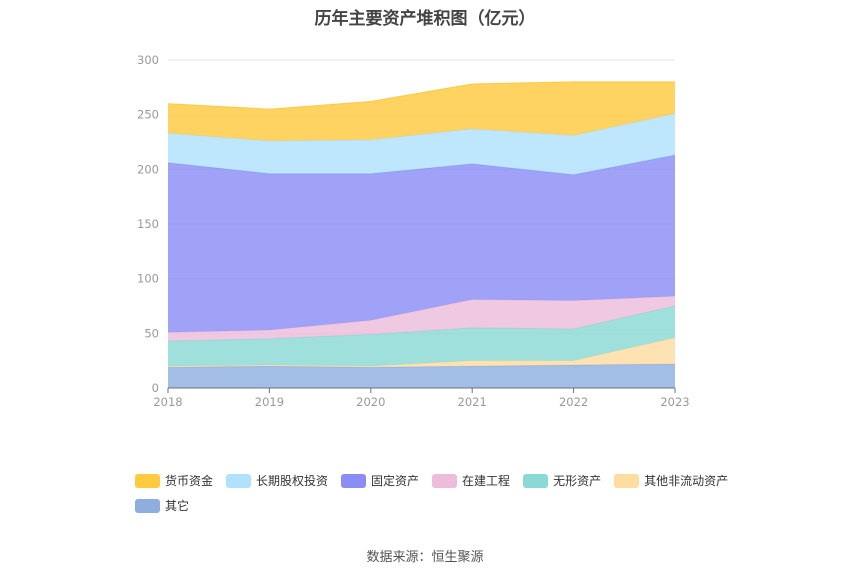 The width and height of the screenshot is (850, 575). What do you see at coordinates (148, 60) in the screenshot?
I see `y-tick-label: 300` at bounding box center [148, 60].